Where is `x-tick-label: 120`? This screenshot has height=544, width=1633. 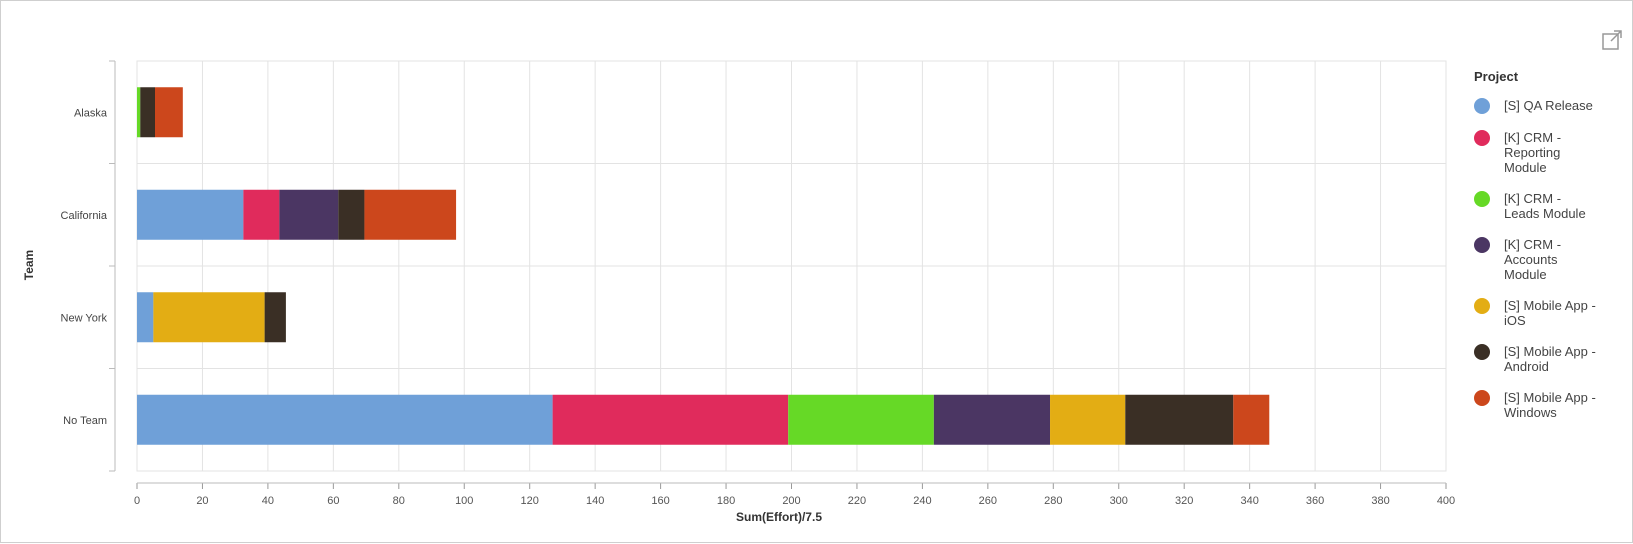 x-tick-label: 120 is located at coordinates (530, 501).